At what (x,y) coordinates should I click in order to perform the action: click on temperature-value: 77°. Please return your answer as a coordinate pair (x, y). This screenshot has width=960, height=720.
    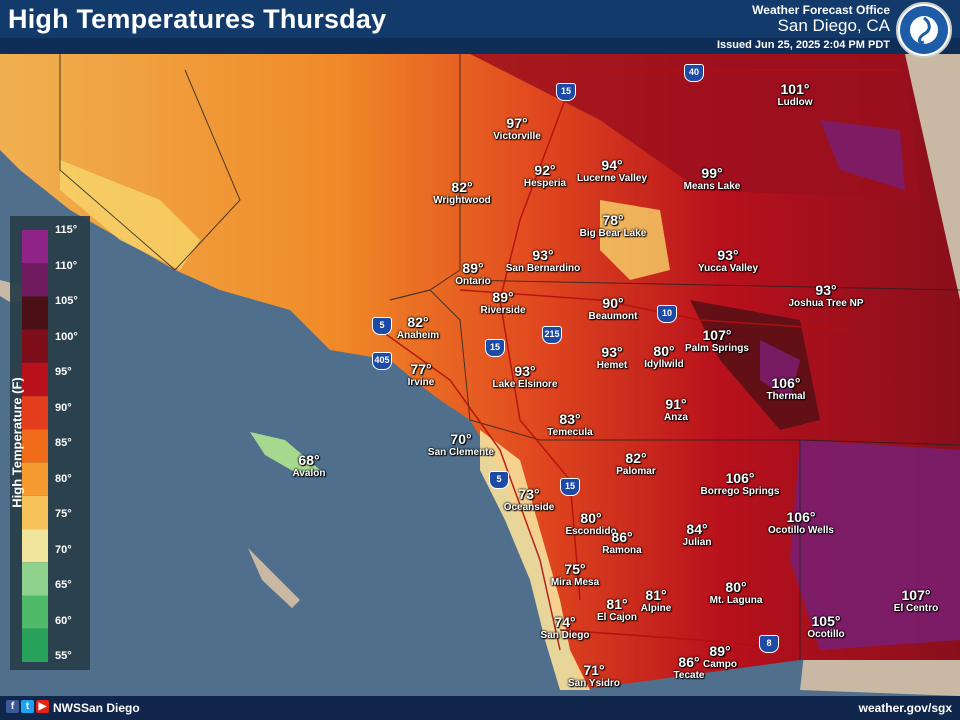
    Looking at the image, I should click on (421, 369).